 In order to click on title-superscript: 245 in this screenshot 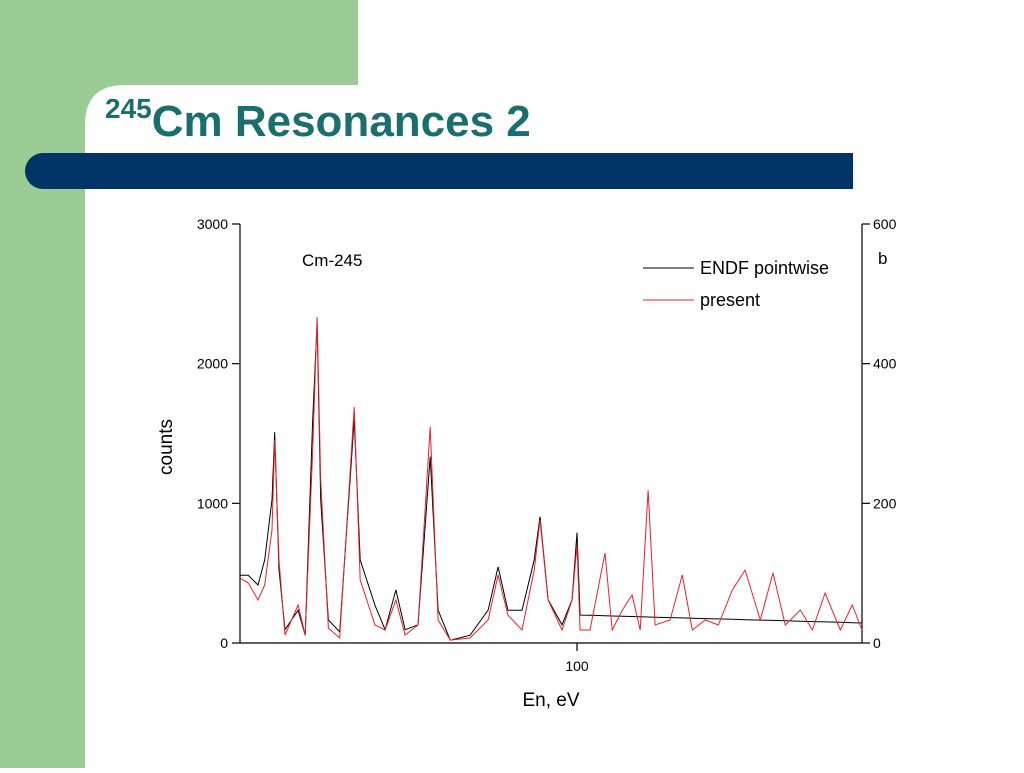, I will do `click(128, 108)`.